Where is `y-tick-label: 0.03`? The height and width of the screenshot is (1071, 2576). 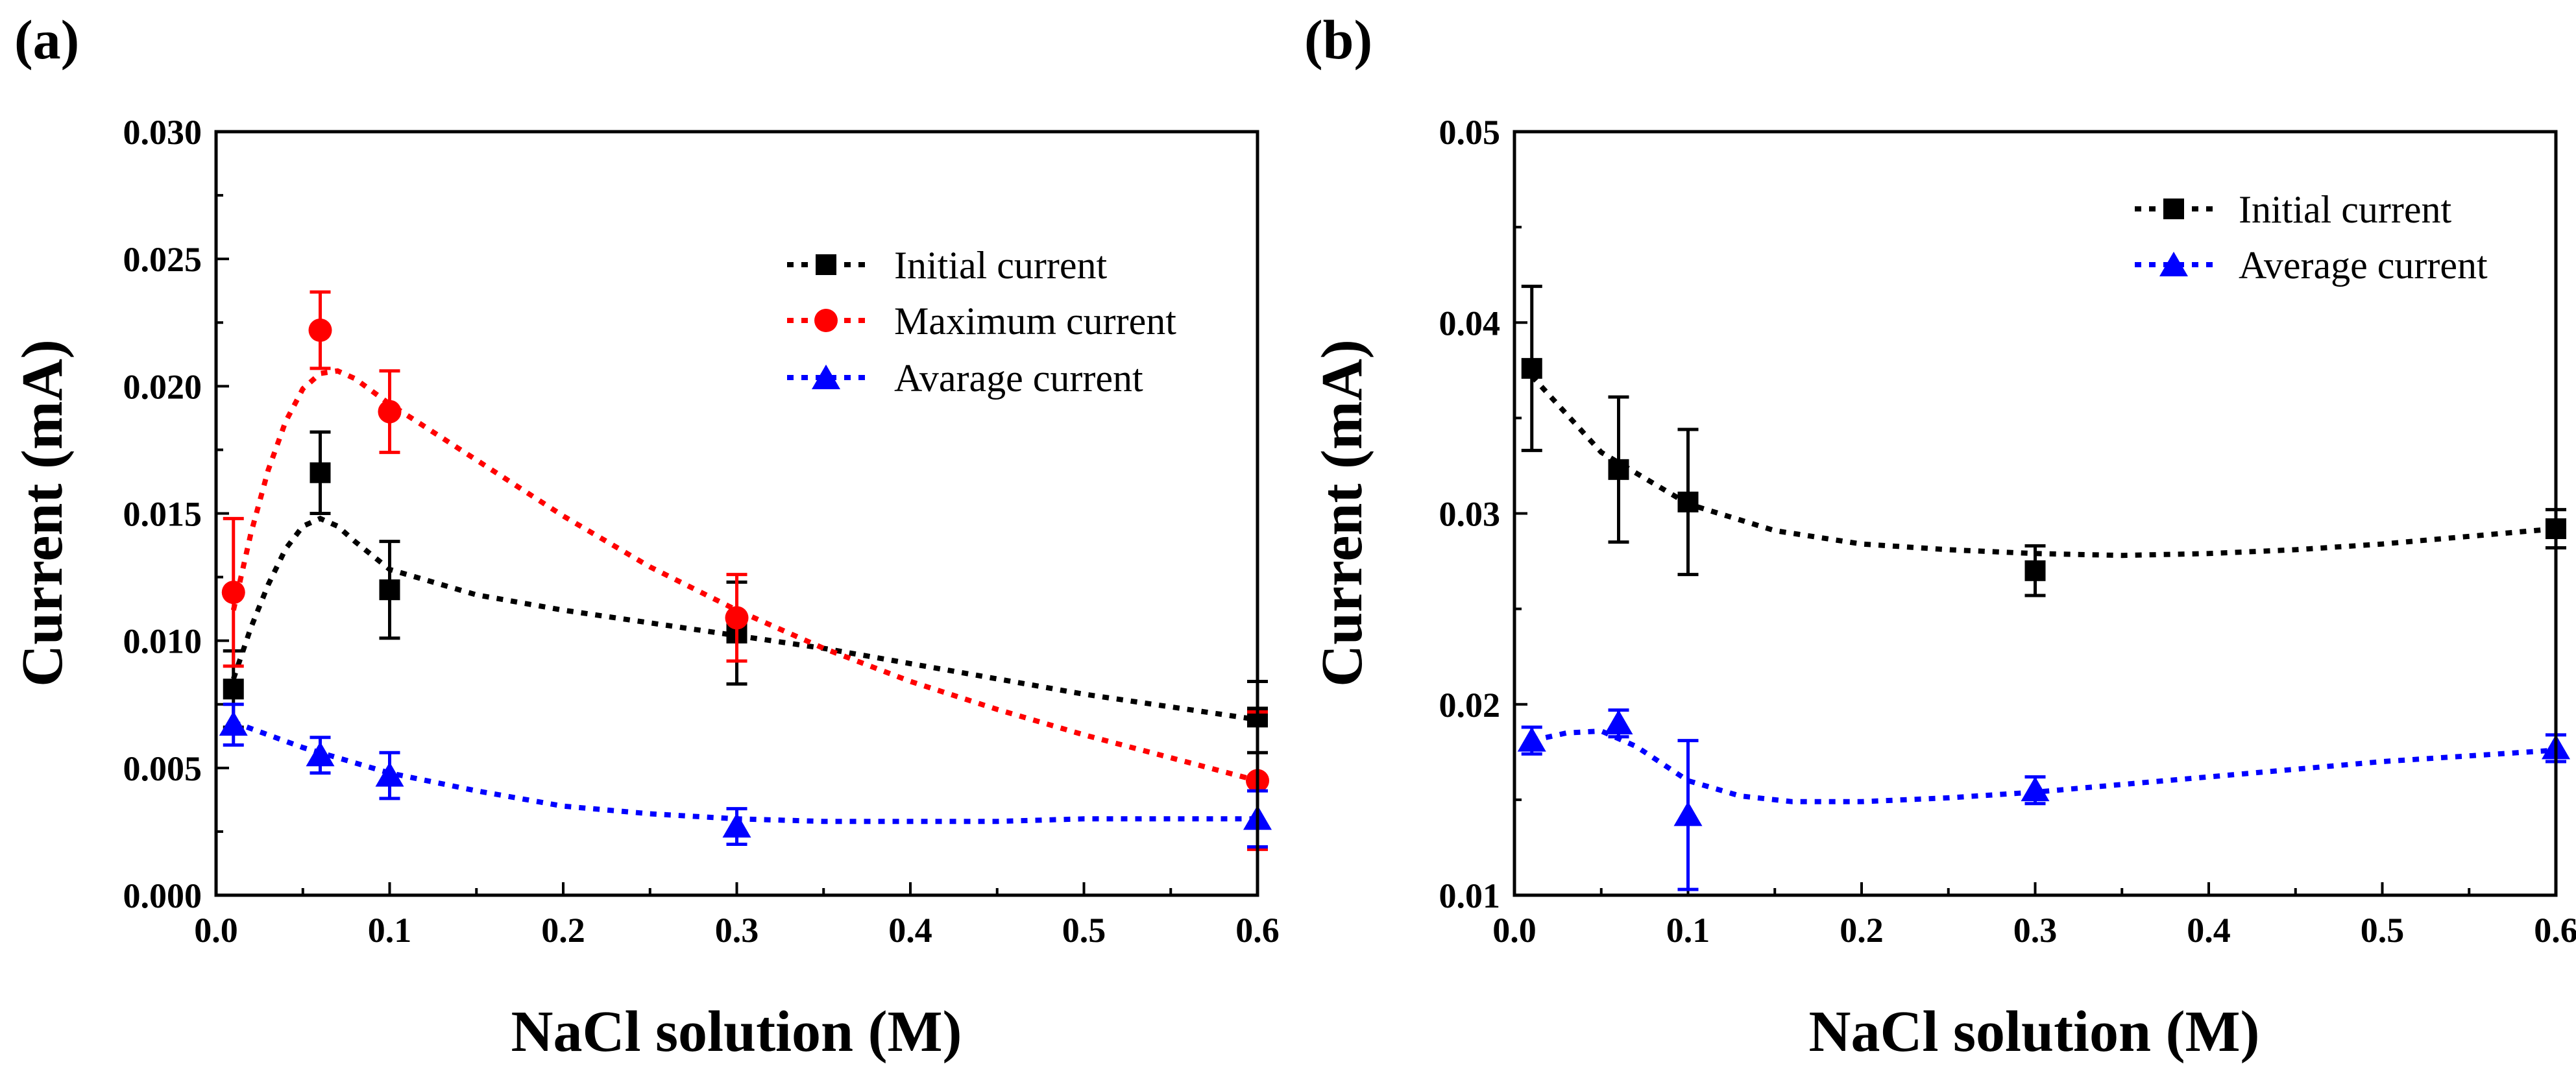 y-tick-label: 0.03 is located at coordinates (1470, 514).